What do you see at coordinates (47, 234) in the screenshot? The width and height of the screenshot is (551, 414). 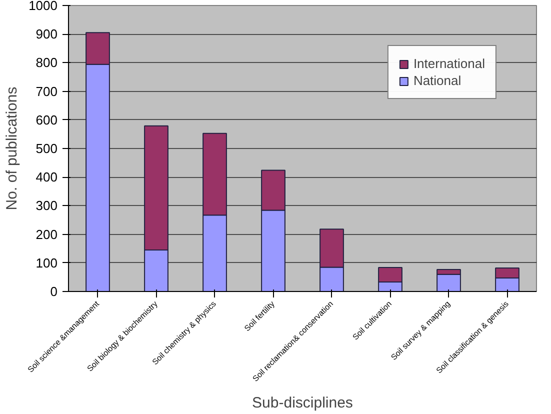 I see `y-tick-label: 200` at bounding box center [47, 234].